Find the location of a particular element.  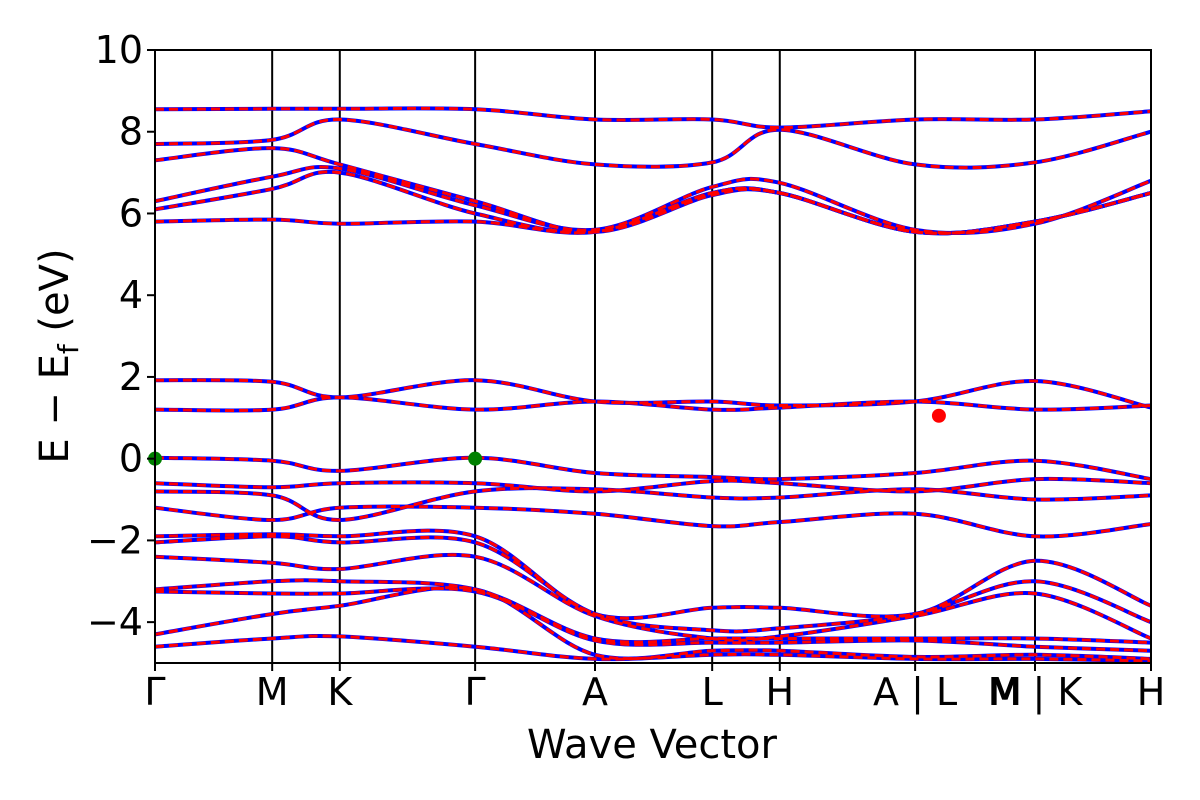

x-tick-label: L is located at coordinates (712, 692).